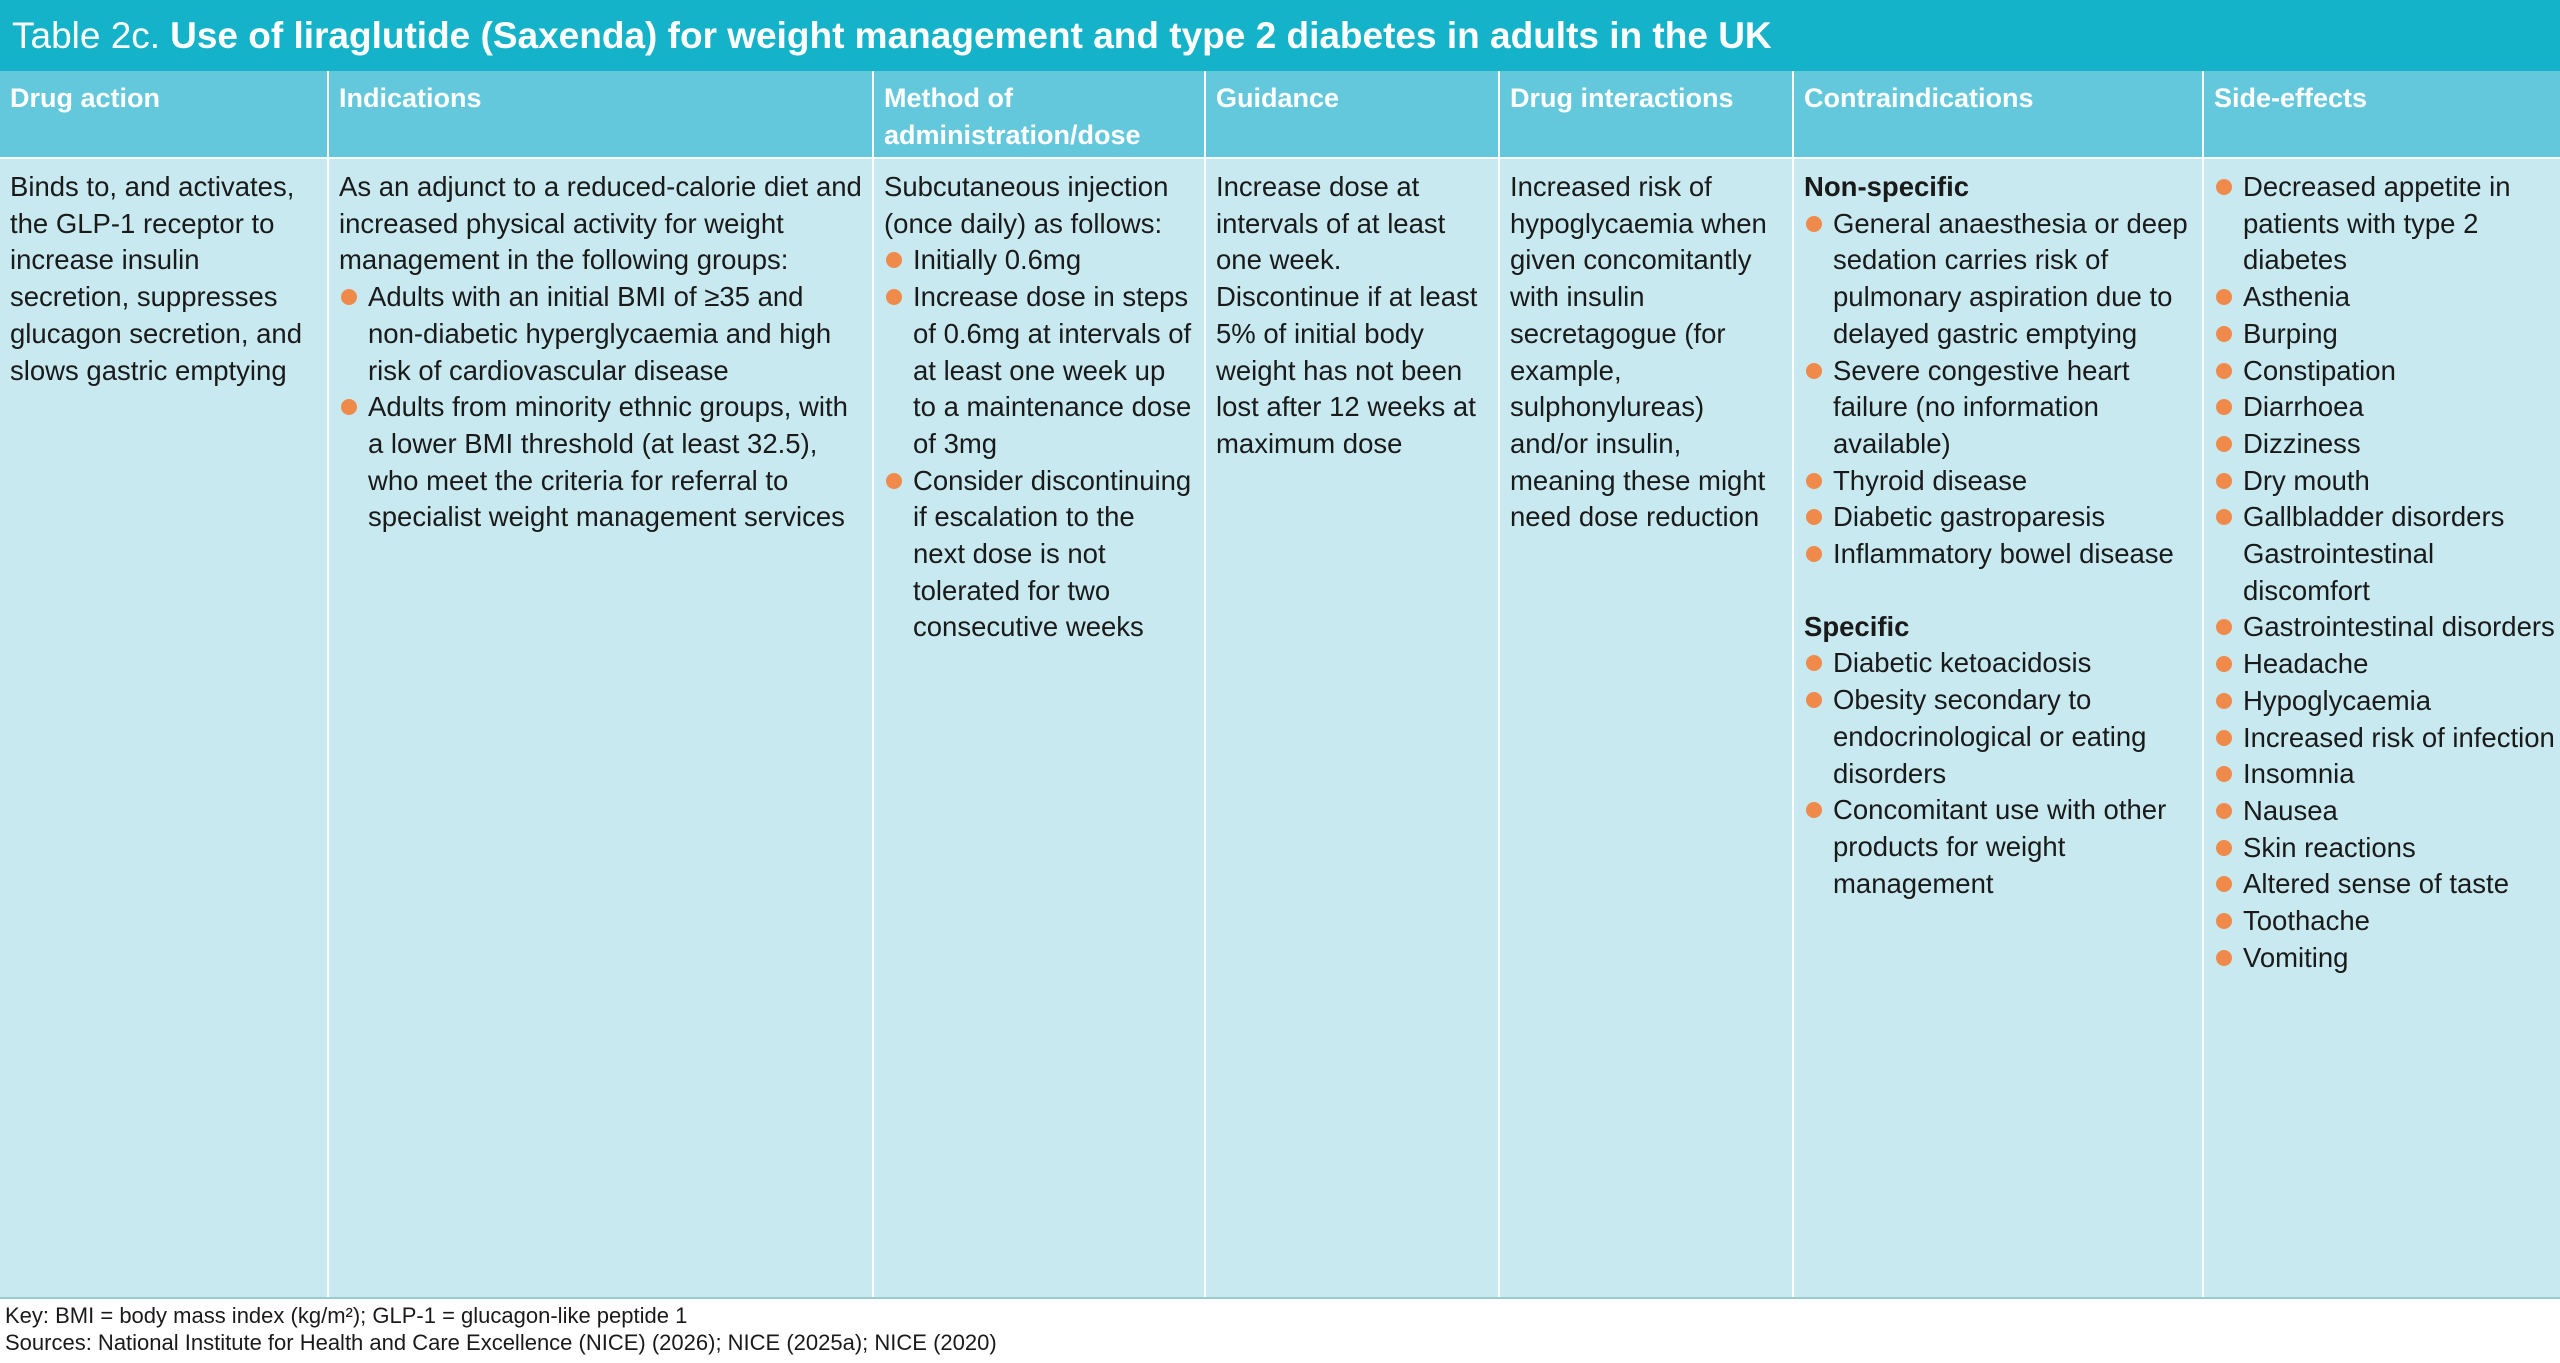  I want to click on section-spacer, so click(1998, 591).